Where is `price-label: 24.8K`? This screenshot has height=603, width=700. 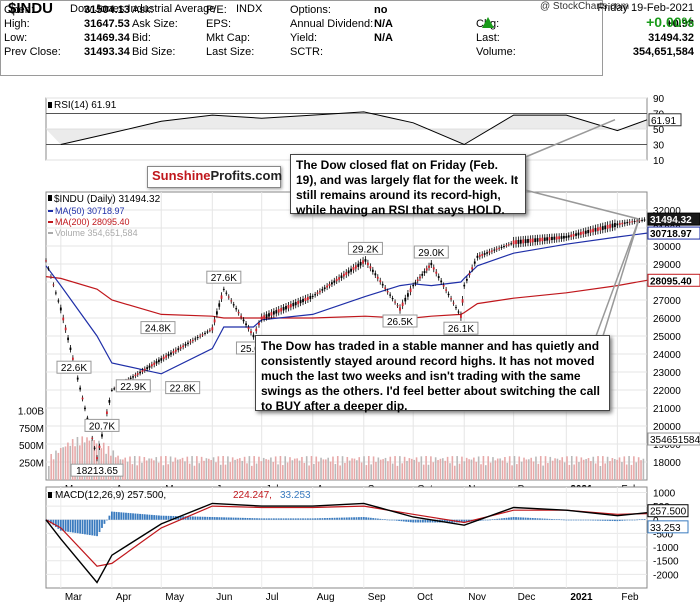 price-label: 24.8K is located at coordinates (158, 329).